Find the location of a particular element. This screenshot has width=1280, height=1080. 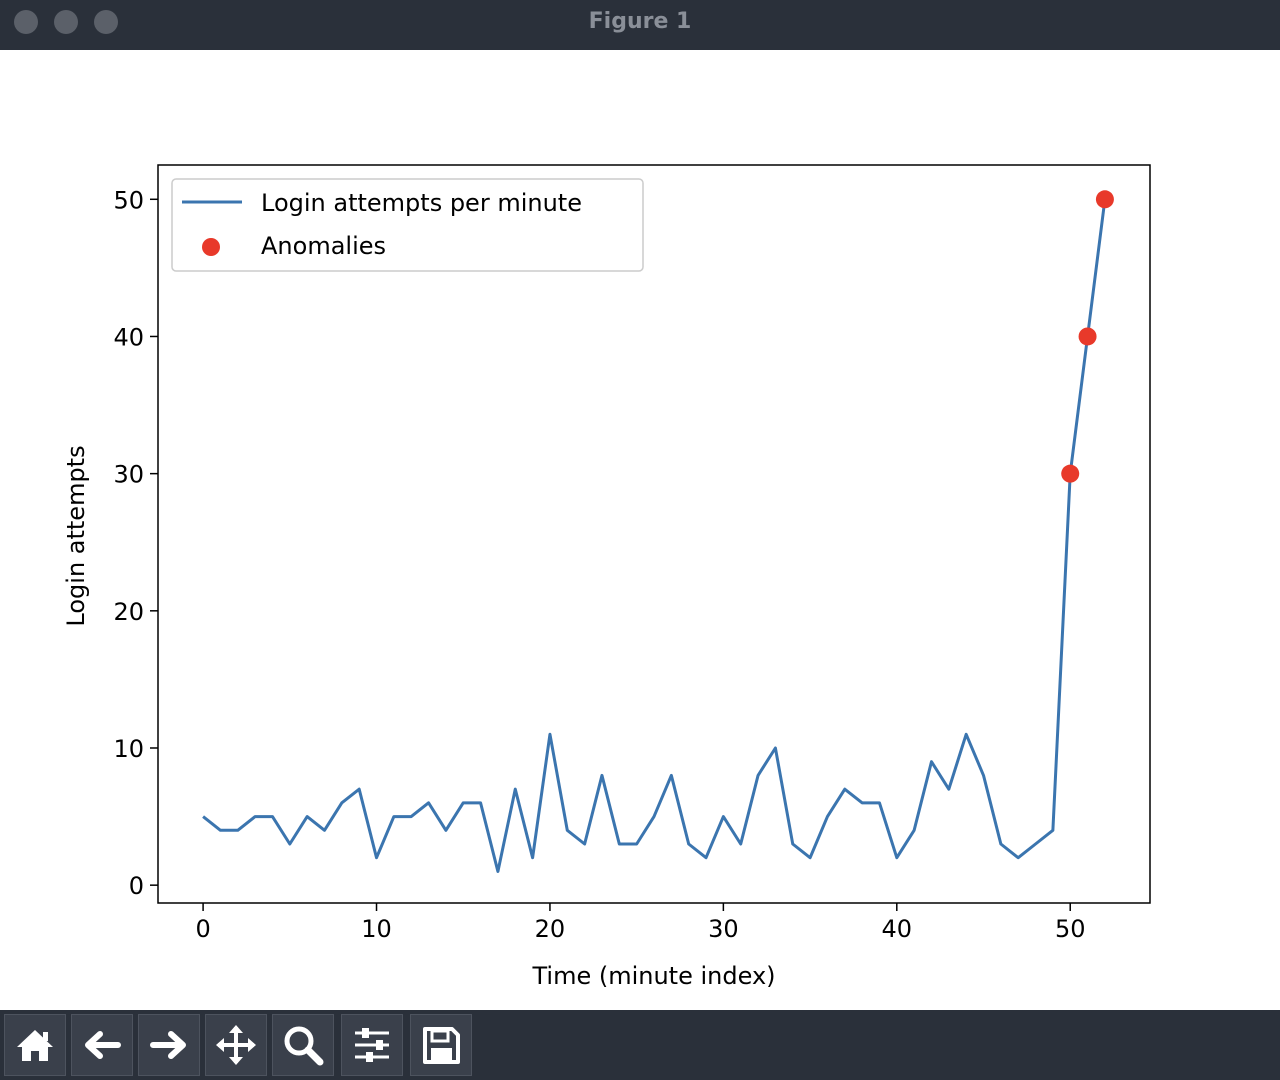

save-button is located at coordinates (441, 1045).